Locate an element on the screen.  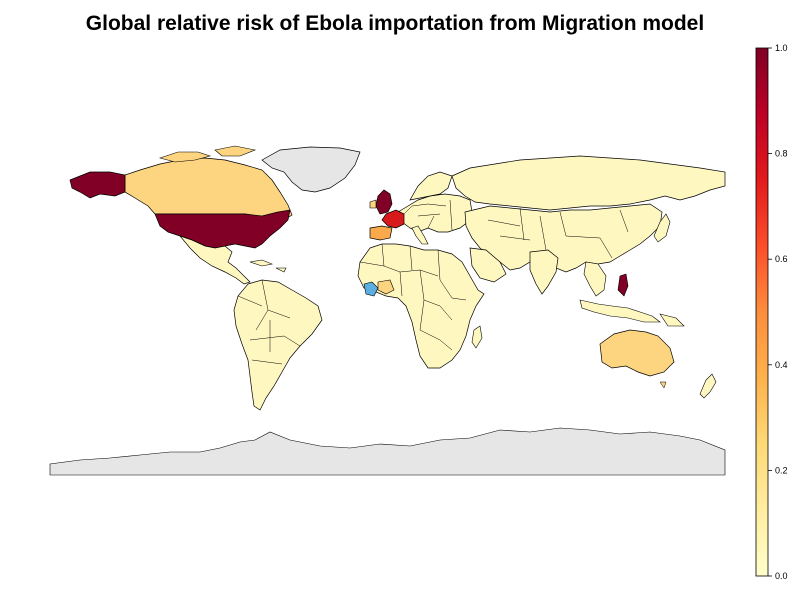
region-indonesia is located at coordinates (620, 311).